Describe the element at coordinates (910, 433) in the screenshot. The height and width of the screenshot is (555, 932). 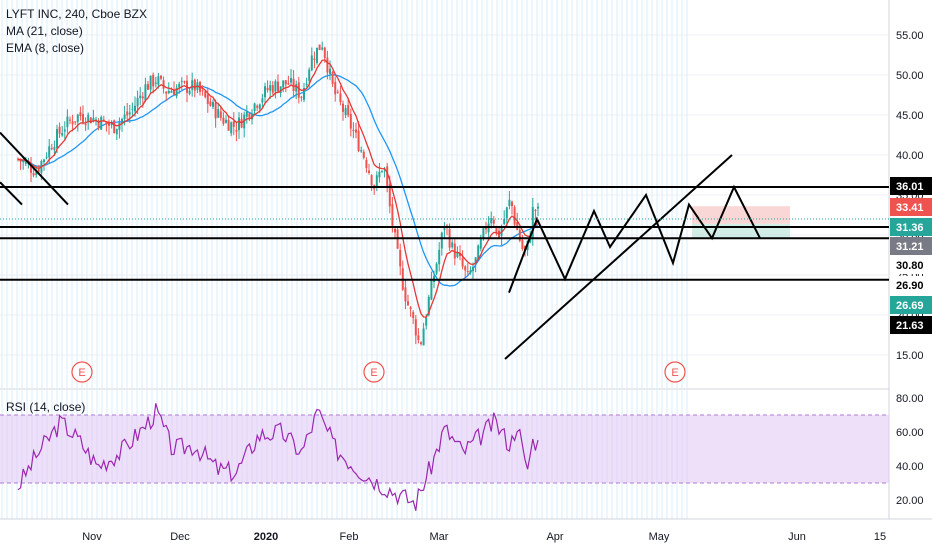
I see `rsi-tick-label: 60.00` at that location.